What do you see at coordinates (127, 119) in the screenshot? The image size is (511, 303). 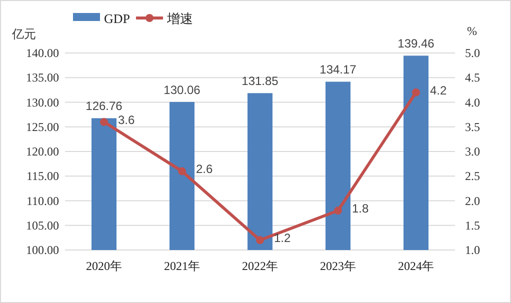 I see `data-label: 3.6` at bounding box center [127, 119].